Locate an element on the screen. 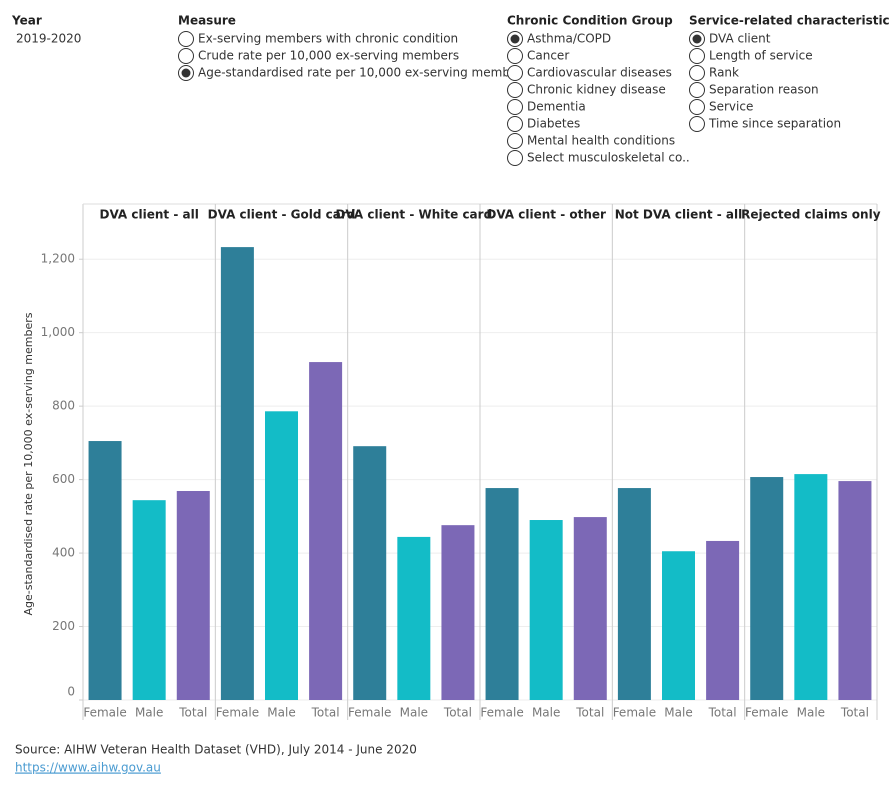  y-tick-label: 1,000 is located at coordinates (58, 332).